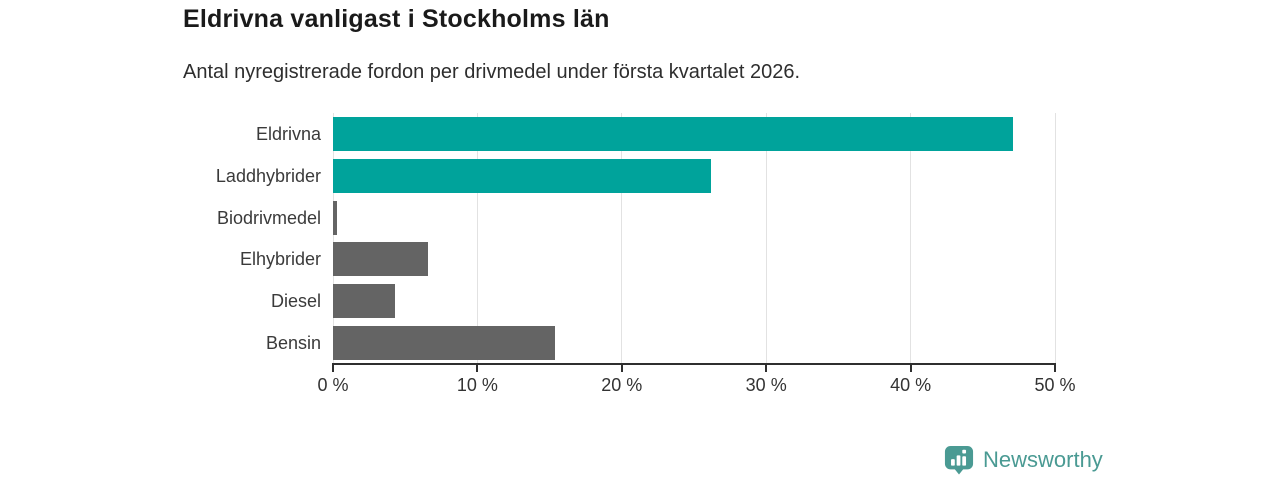 This screenshot has width=1280, height=480. I want to click on category-label-eldrivna: Eldrivna, so click(288, 134).